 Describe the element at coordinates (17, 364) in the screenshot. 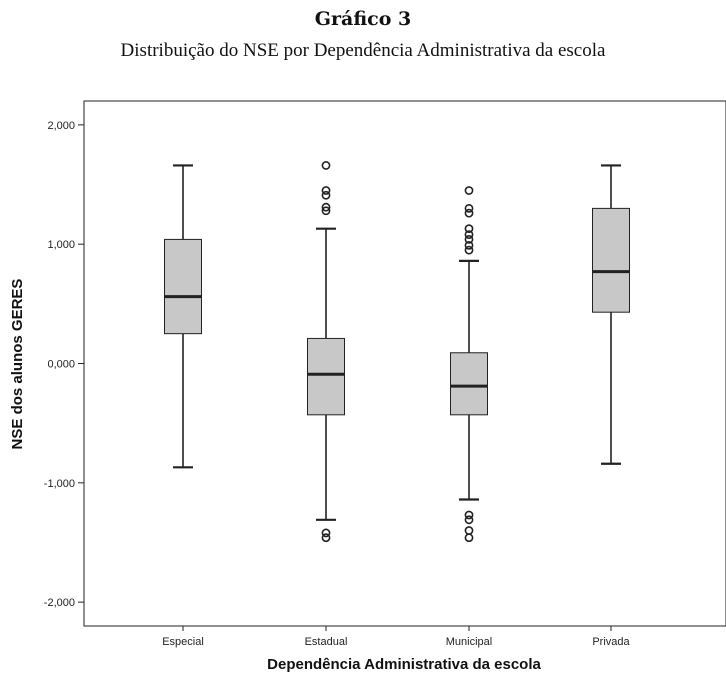

I see `y-axis-title: NSE dos alunos GERES` at that location.